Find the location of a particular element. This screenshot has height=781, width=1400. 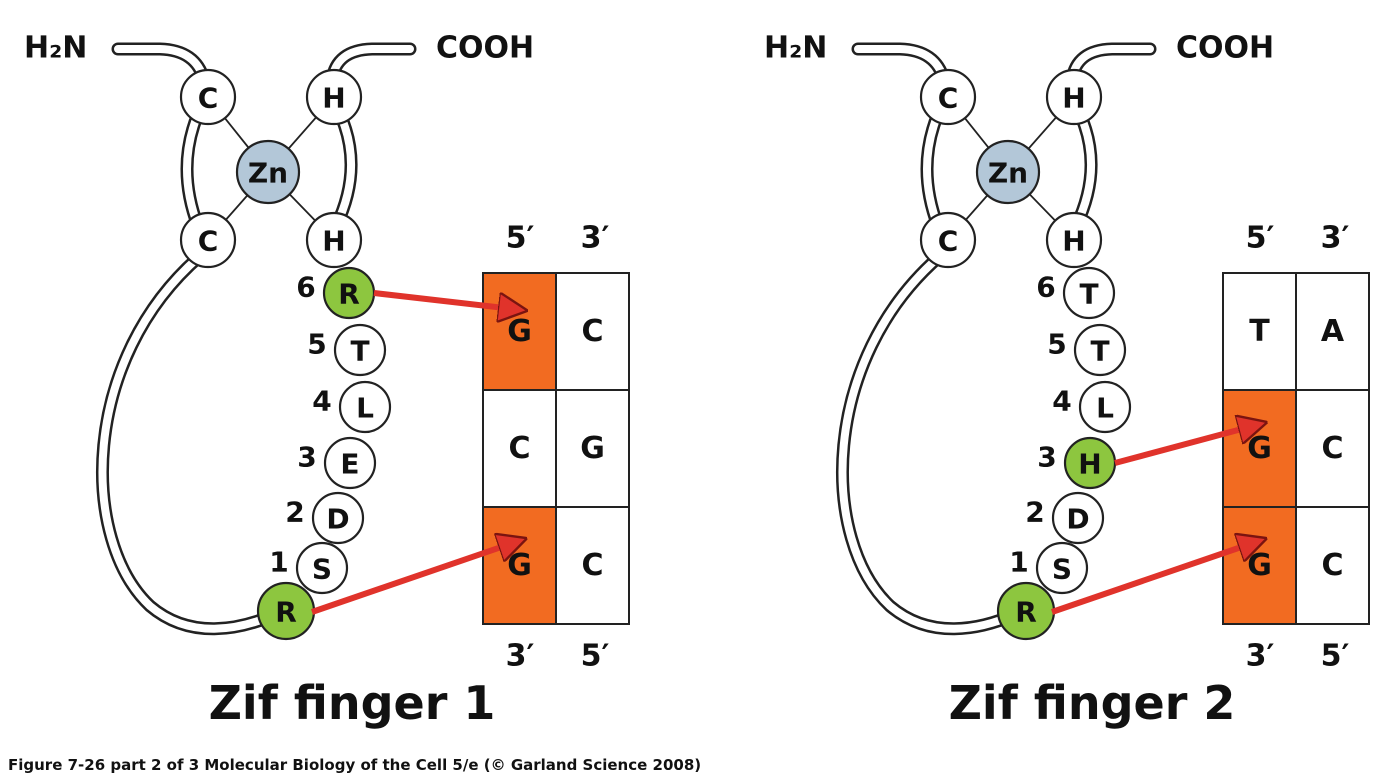

panel-title: Zif finger 2 is located at coordinates (1092, 703).